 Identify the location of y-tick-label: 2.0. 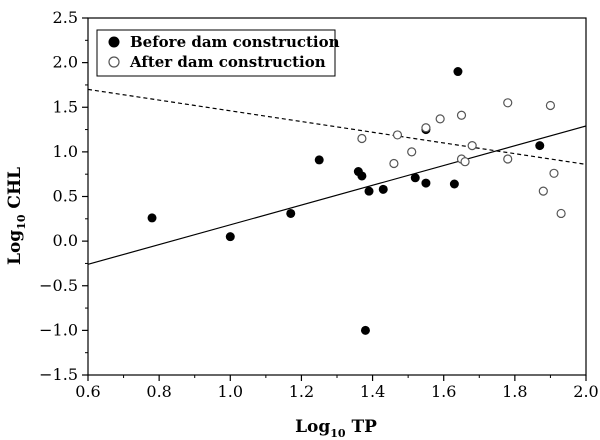
(65, 62).